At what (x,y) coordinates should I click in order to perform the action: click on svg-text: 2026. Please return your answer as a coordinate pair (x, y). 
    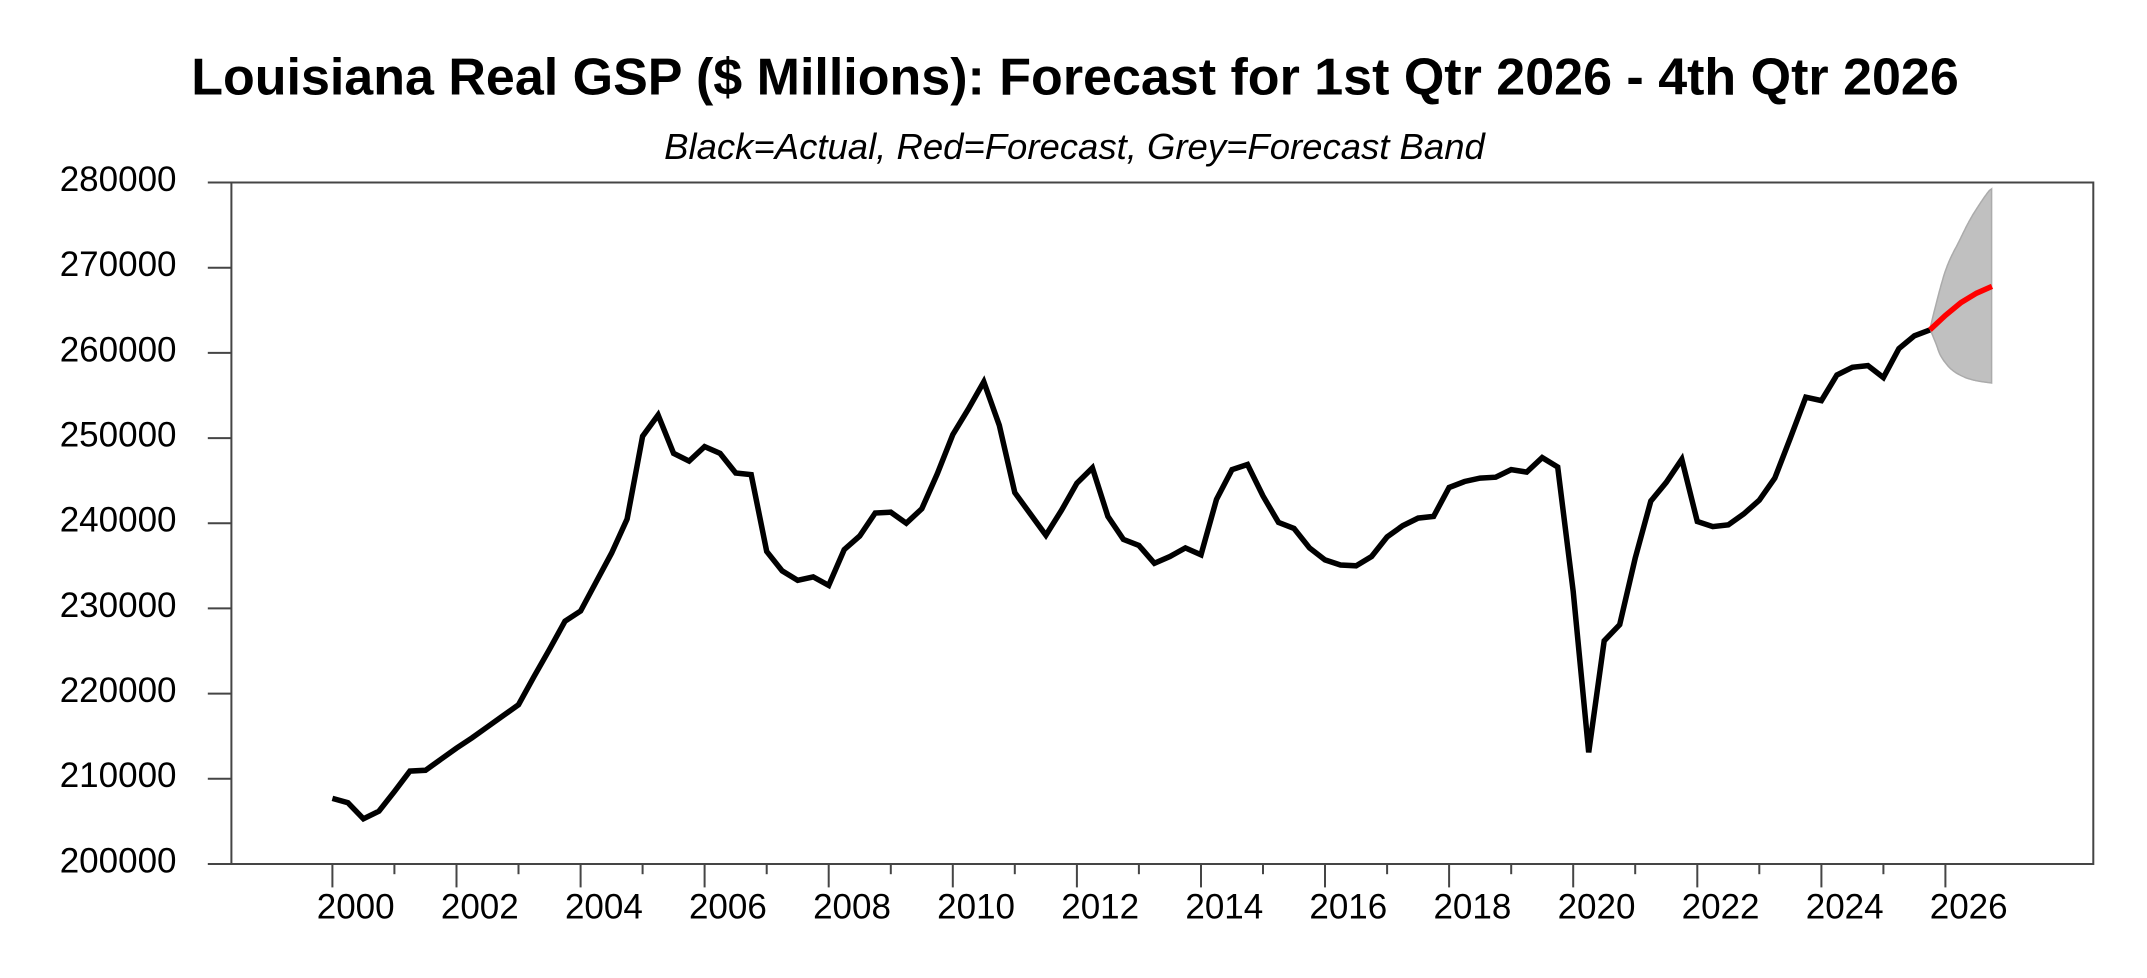
    Looking at the image, I should click on (1969, 907).